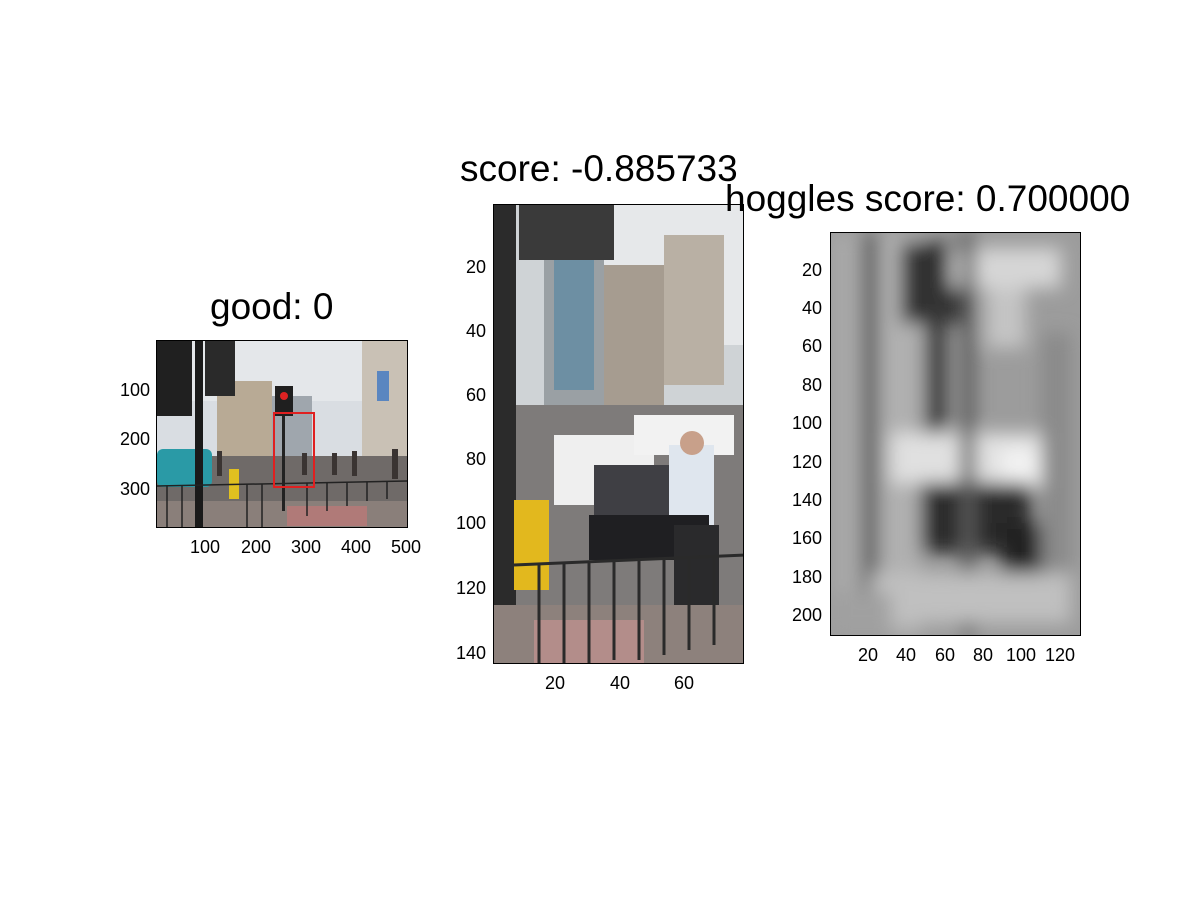 The image size is (1200, 900). What do you see at coordinates (811, 270) in the screenshot?
I see `panel3-ytick: 20` at bounding box center [811, 270].